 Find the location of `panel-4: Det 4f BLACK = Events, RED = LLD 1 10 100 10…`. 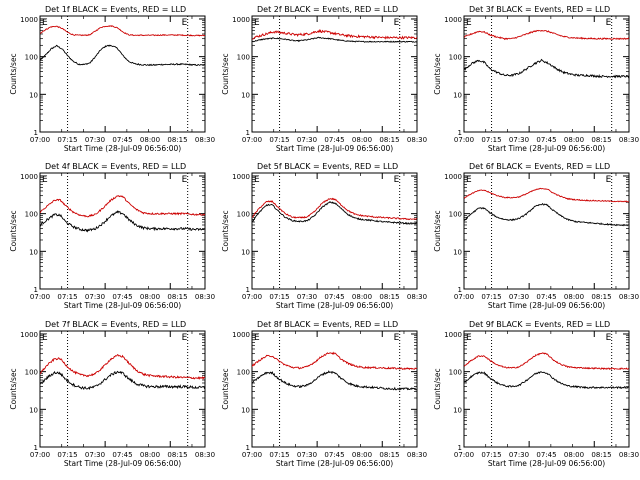

panel-4: Det 4f BLACK = Events, RED = LLD 1 10 100 10… is located at coordinates (112, 236).